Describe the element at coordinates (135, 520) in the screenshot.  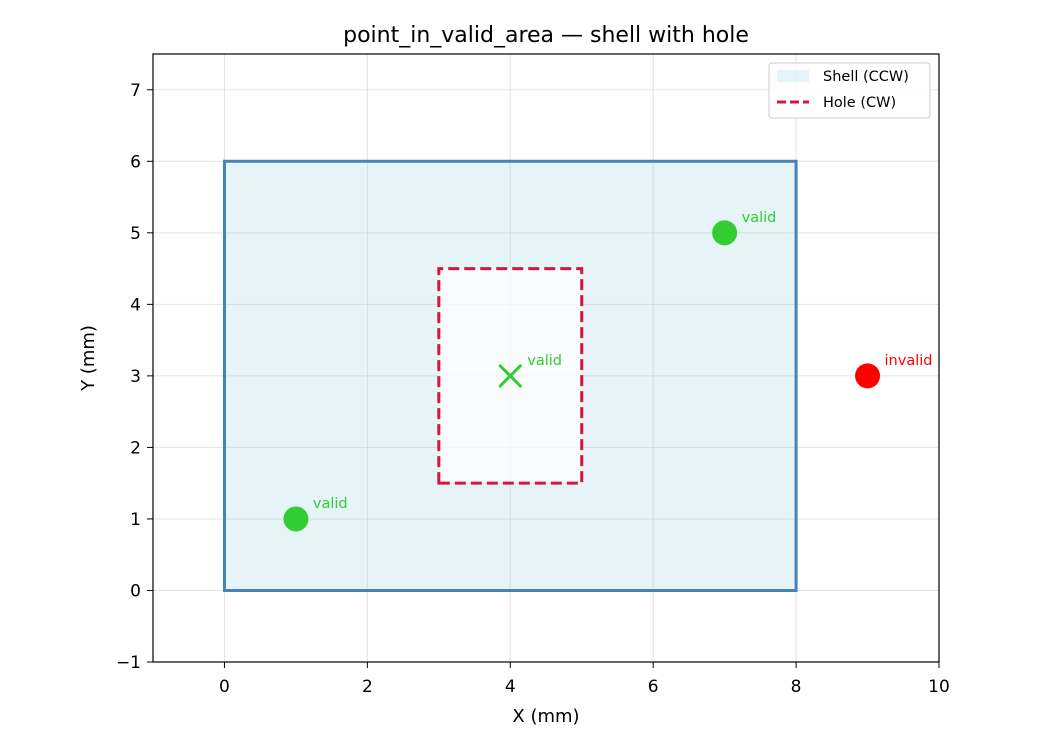
I see `y-tick-label: 1` at that location.